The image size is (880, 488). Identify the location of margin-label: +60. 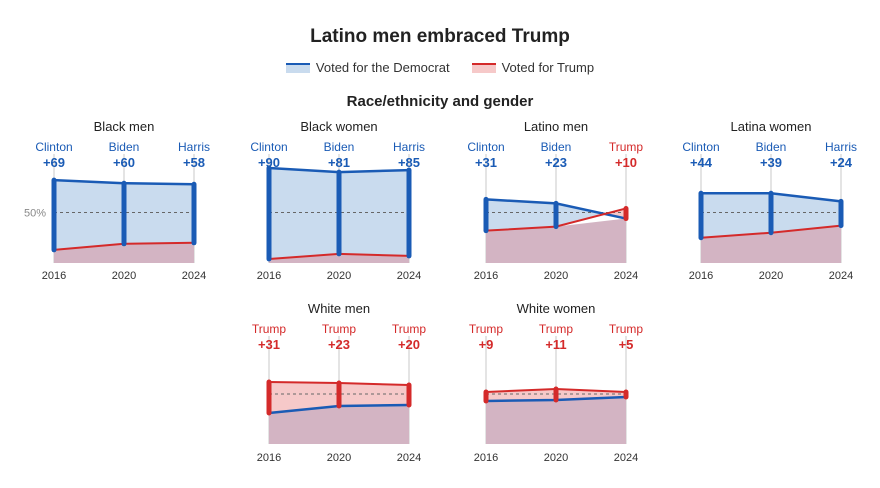
(124, 162).